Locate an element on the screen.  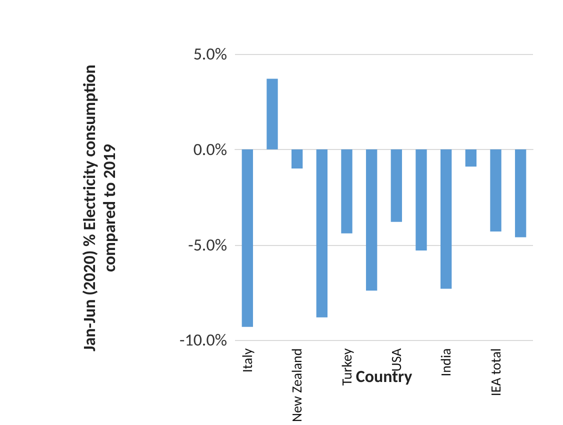
y-tick-label: -10.0% is located at coordinates (203, 340).